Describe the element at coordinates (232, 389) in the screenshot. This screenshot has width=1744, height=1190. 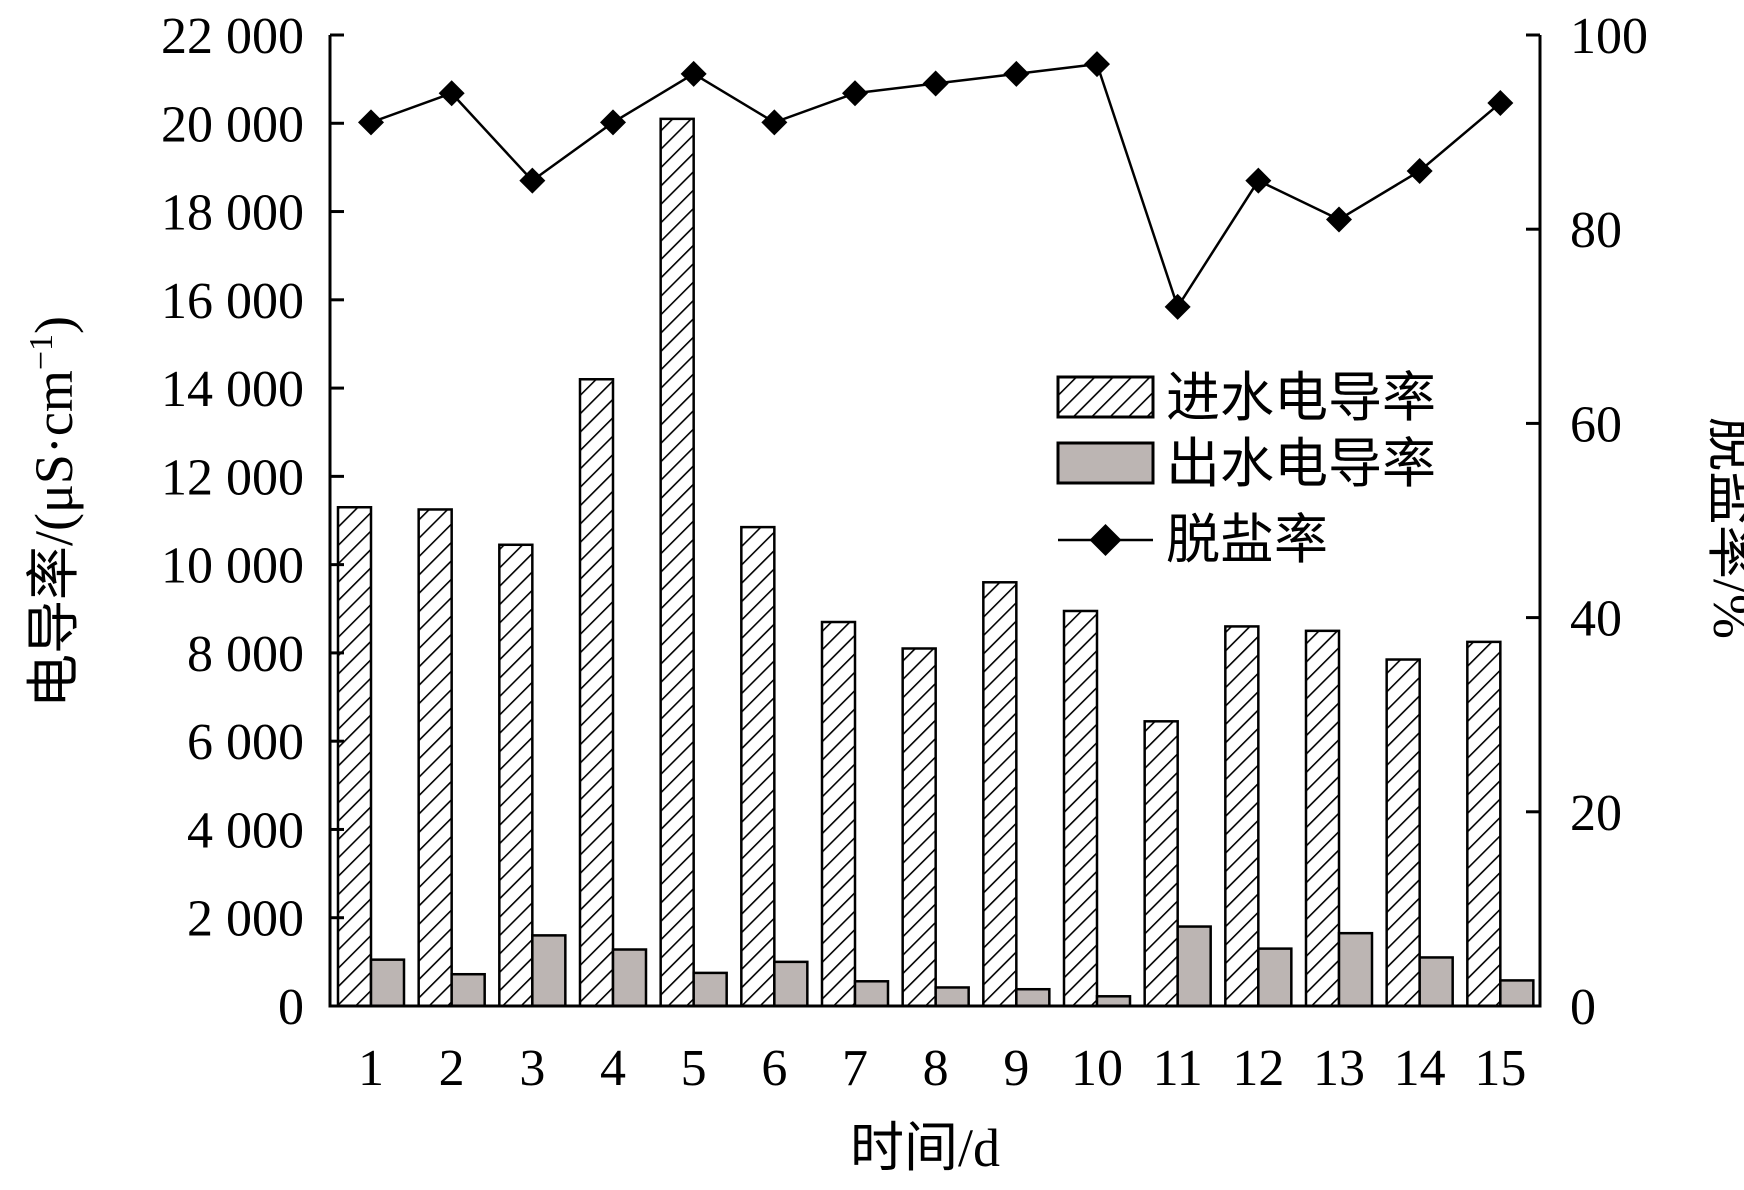
I see `left-tick-label: 14 000` at that location.